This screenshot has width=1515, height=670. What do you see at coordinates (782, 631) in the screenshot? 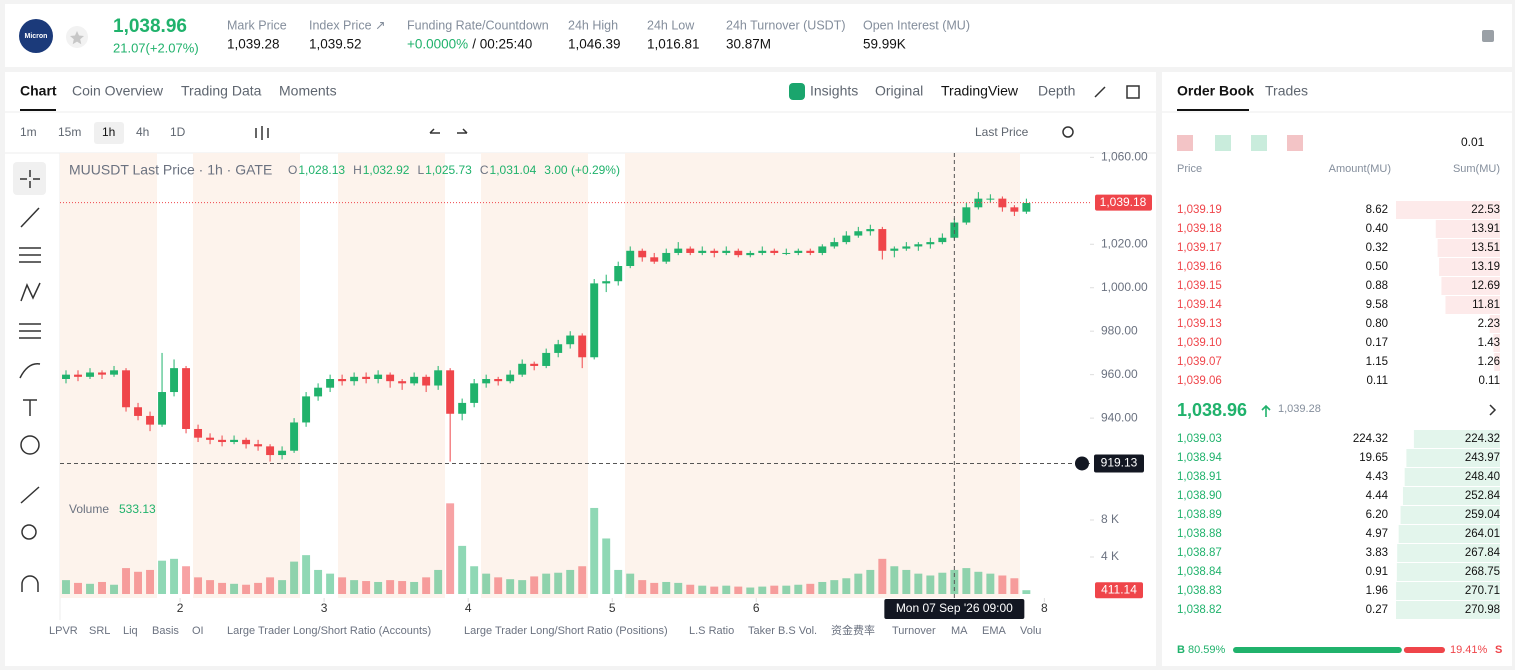
I see `indicator-tab: Taker B.S Vol.` at bounding box center [782, 631].